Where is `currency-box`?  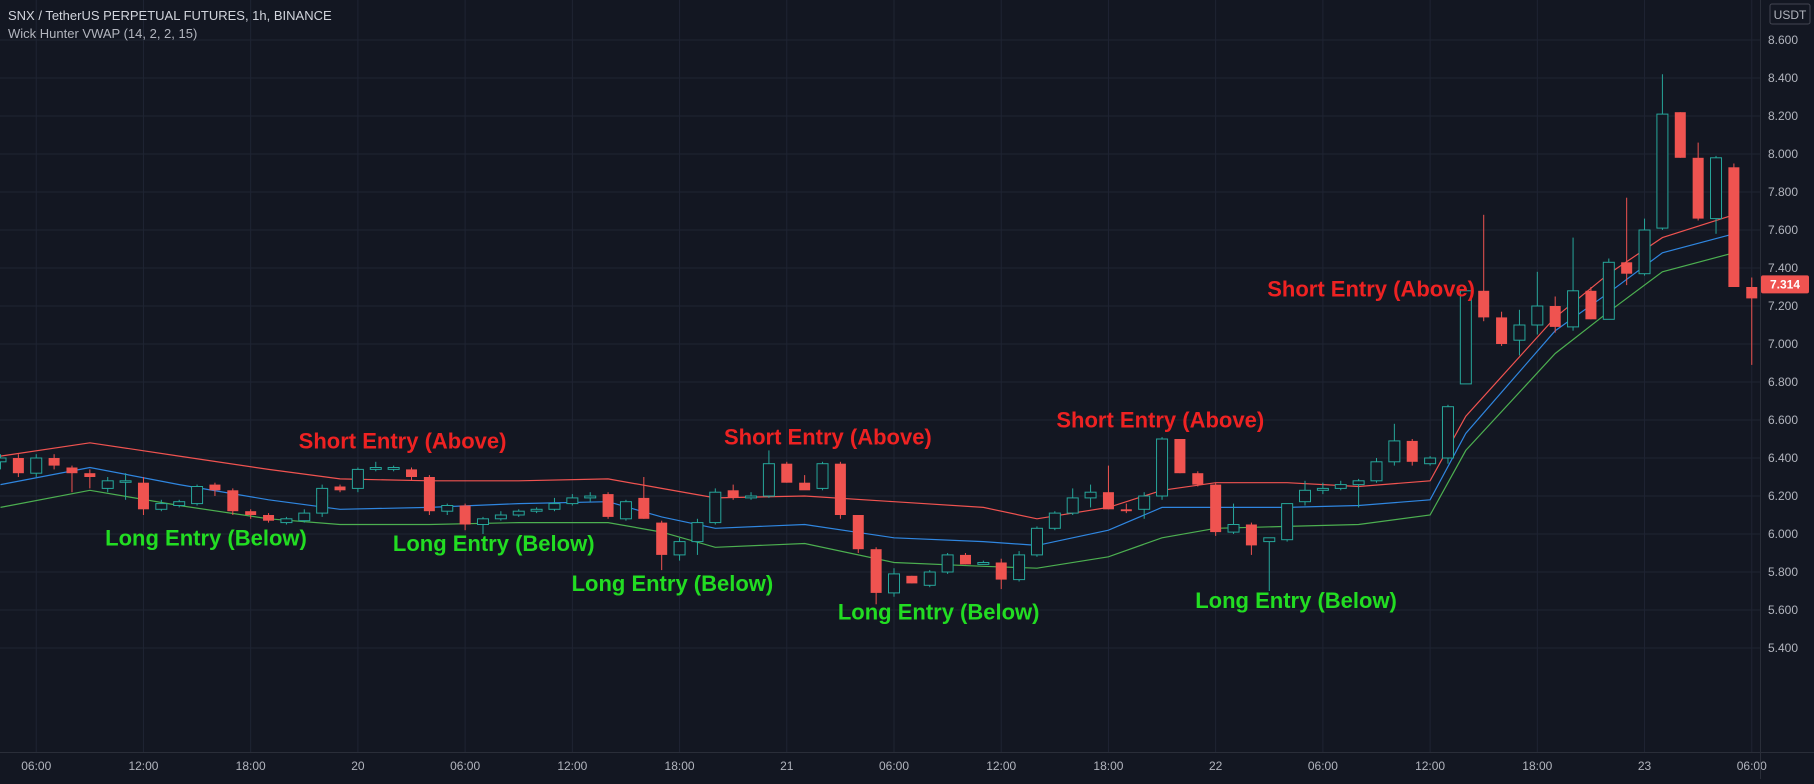
currency-box is located at coordinates (1790, 14).